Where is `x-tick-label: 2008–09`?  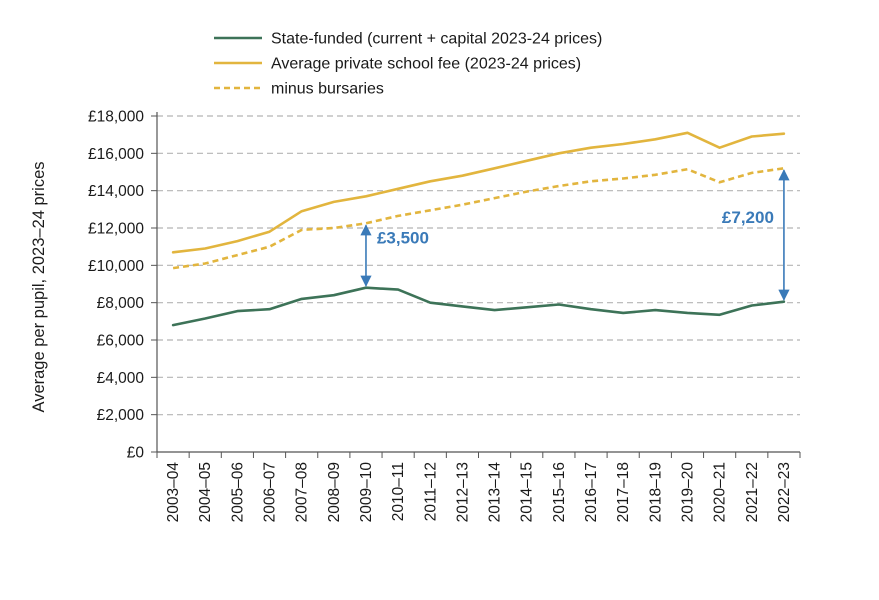 x-tick-label: 2008–09 is located at coordinates (334, 492).